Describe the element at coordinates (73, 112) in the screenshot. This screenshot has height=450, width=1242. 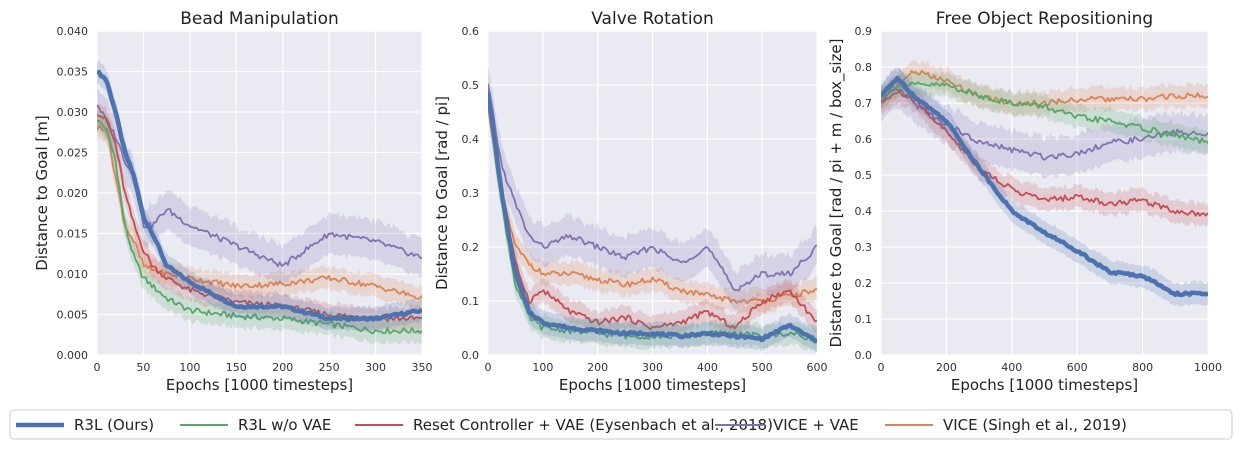
I see `y-tick-label: 0.030` at that location.